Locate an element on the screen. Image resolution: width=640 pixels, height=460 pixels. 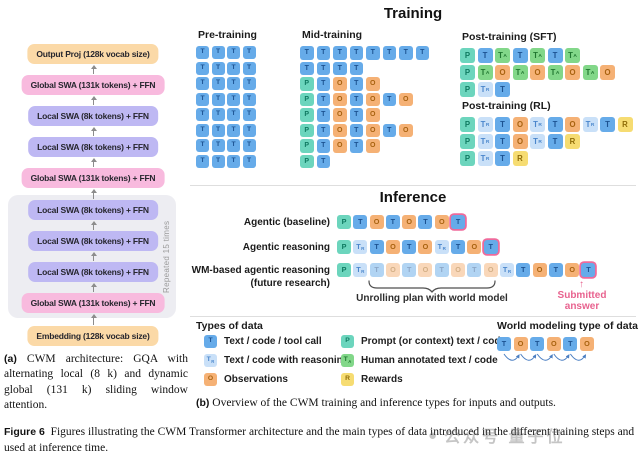
legend-item-label: Rewards is located at coordinates (382, 379).